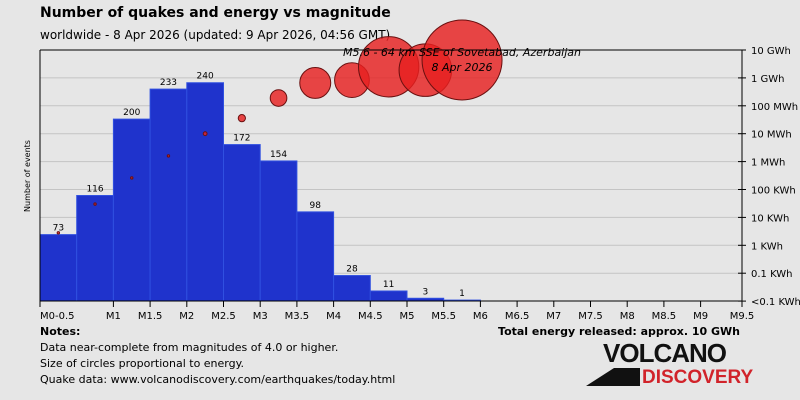  Describe the element at coordinates (462, 294) in the screenshot. I see `bar-label: 1` at that location.